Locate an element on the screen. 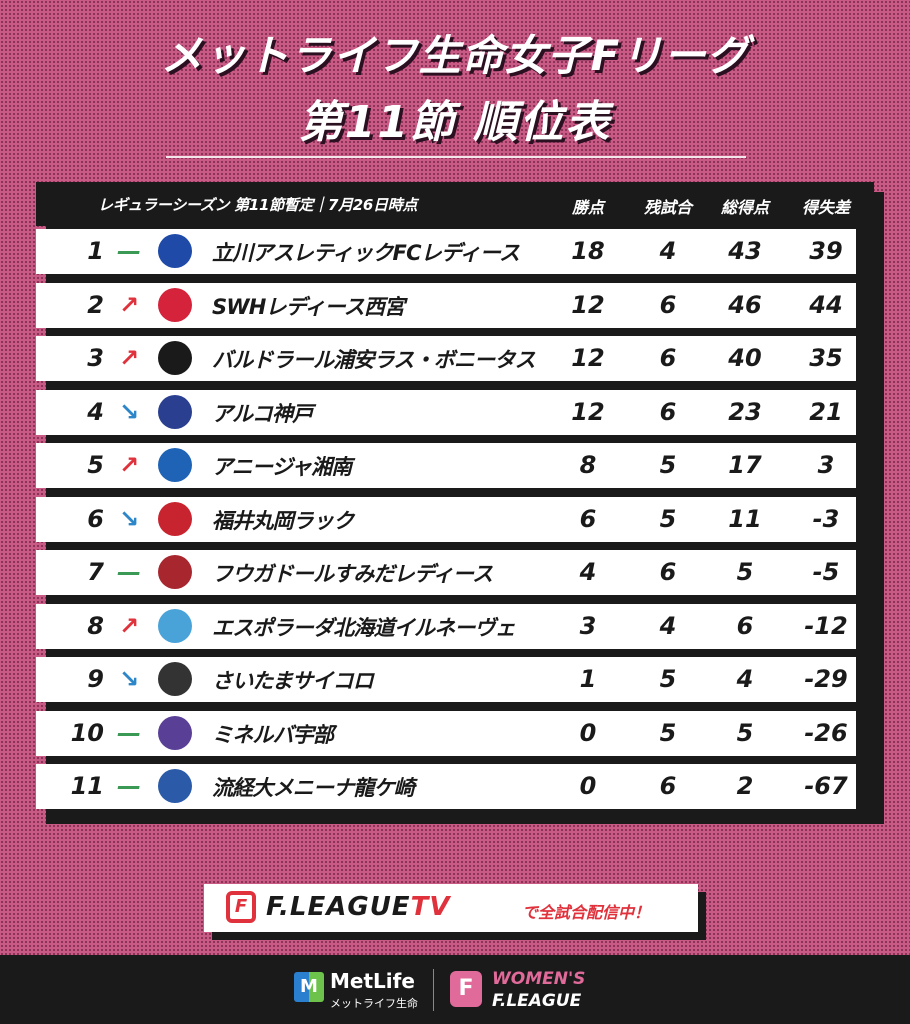 The height and width of the screenshot is (1024, 910). bardral-crest-icon is located at coordinates (175, 358).